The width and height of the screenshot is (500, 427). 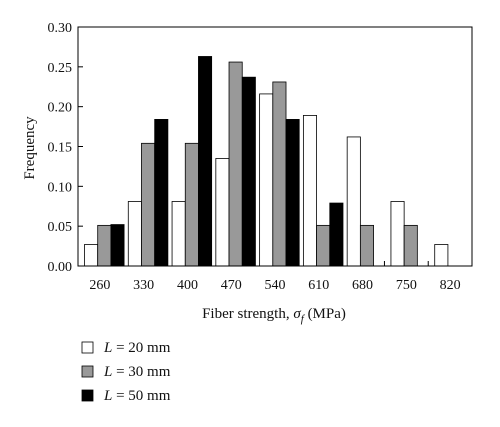 I want to click on x-tick-label: 610, so click(x=318, y=285).